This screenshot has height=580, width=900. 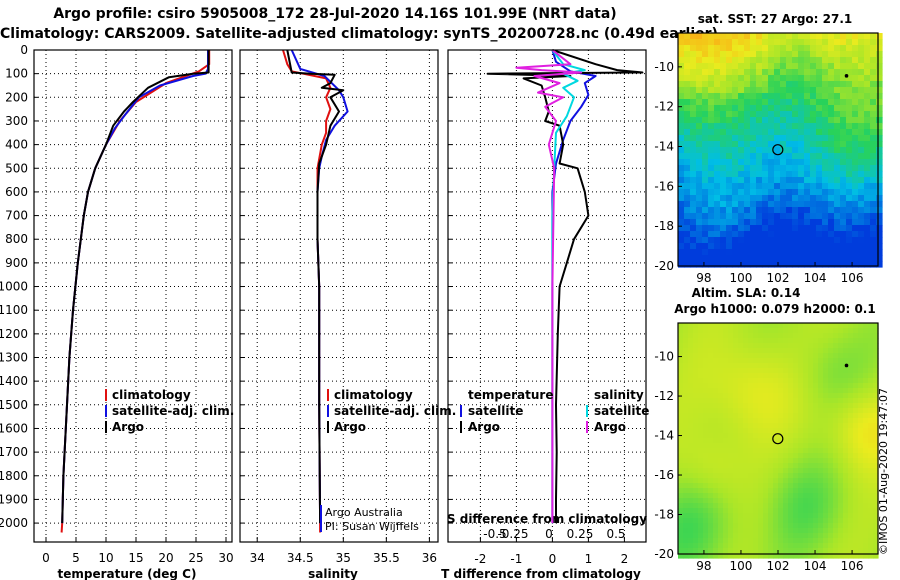 What do you see at coordinates (429, 558) in the screenshot?
I see `x-tick-label: 36` at bounding box center [429, 558].